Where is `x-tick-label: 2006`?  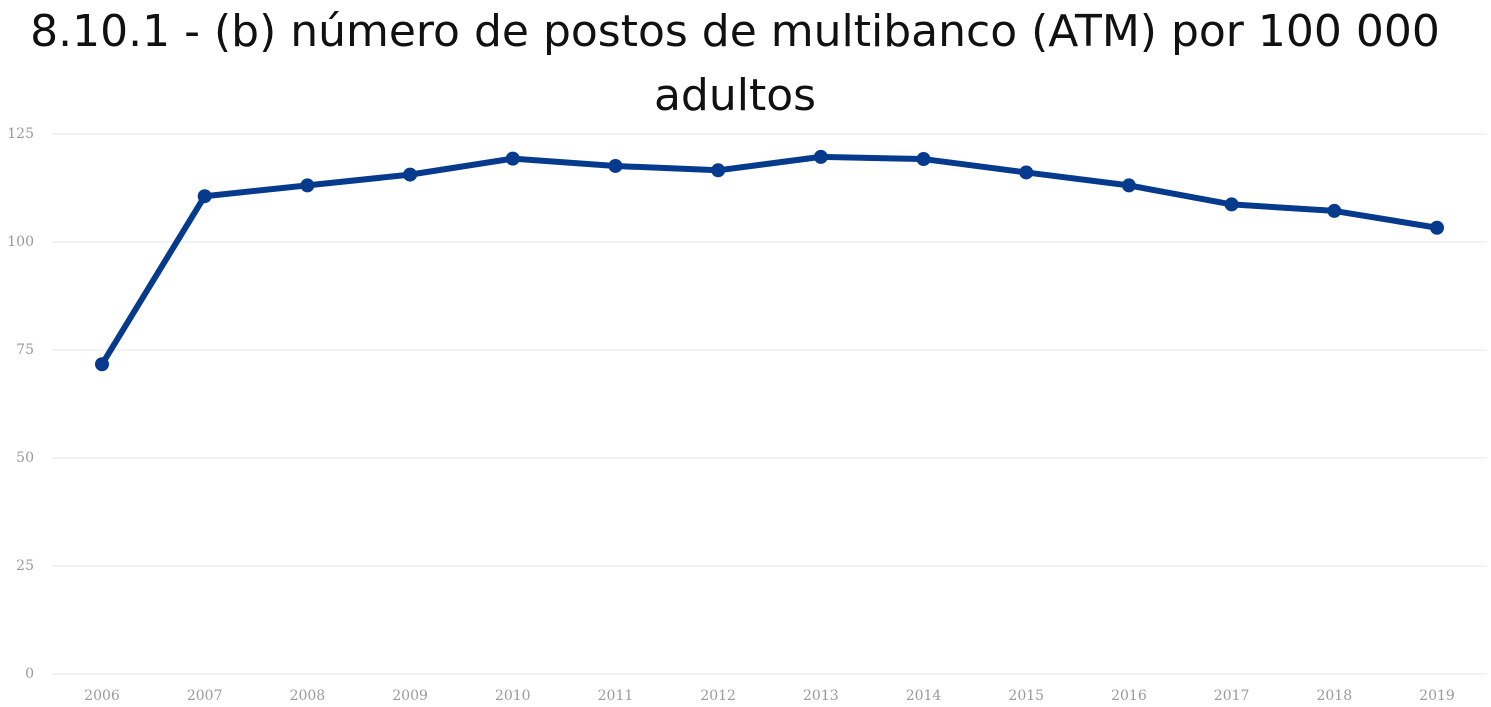
x-tick-label: 2006 is located at coordinates (102, 696).